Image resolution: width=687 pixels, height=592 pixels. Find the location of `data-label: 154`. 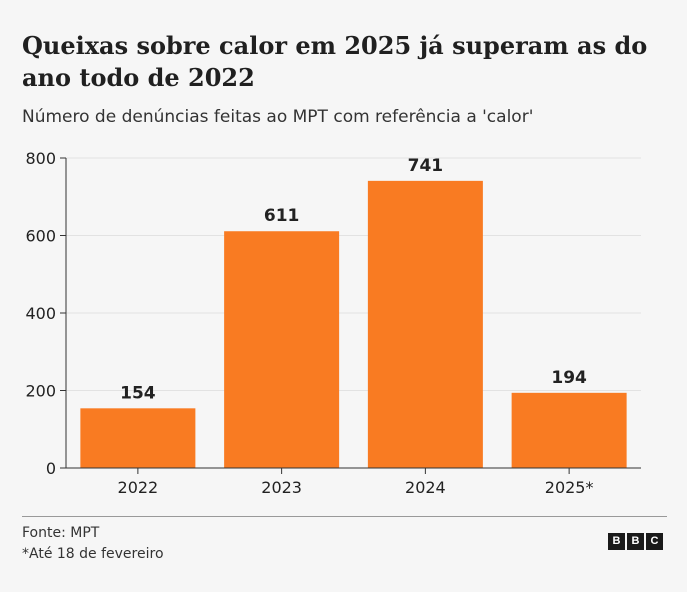

data-label: 154 is located at coordinates (138, 393).